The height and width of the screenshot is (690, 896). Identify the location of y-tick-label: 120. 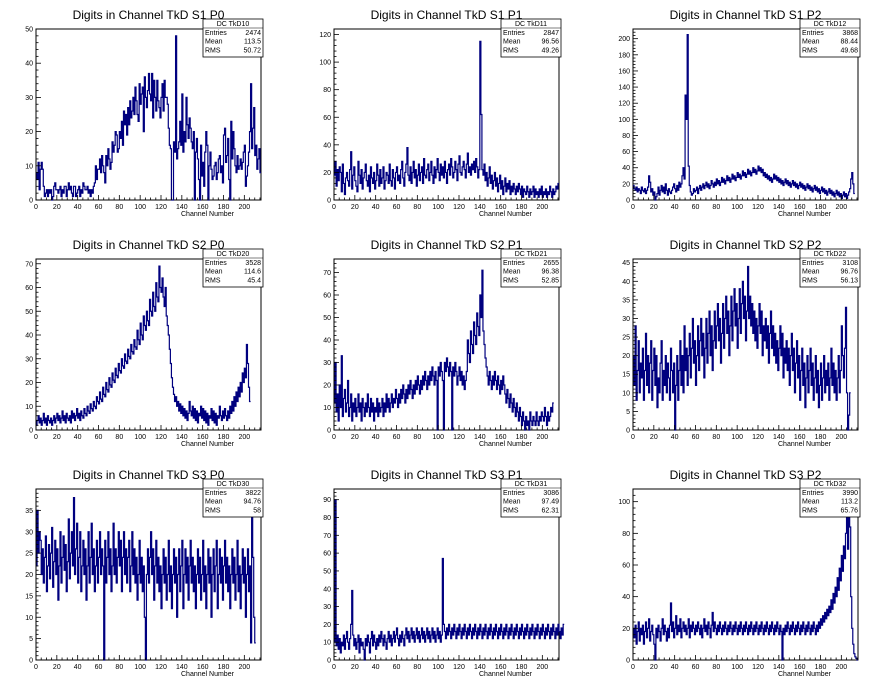
(624, 104).